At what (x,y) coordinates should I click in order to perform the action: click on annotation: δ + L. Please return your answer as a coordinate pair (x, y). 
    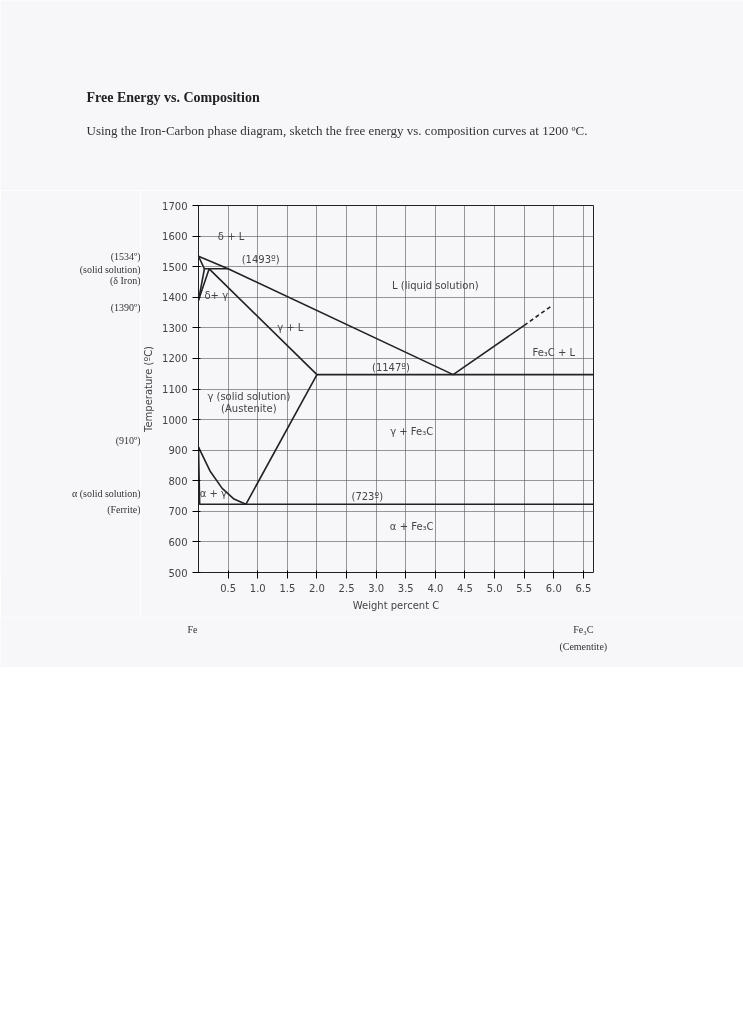
    Looking at the image, I should click on (231, 236).